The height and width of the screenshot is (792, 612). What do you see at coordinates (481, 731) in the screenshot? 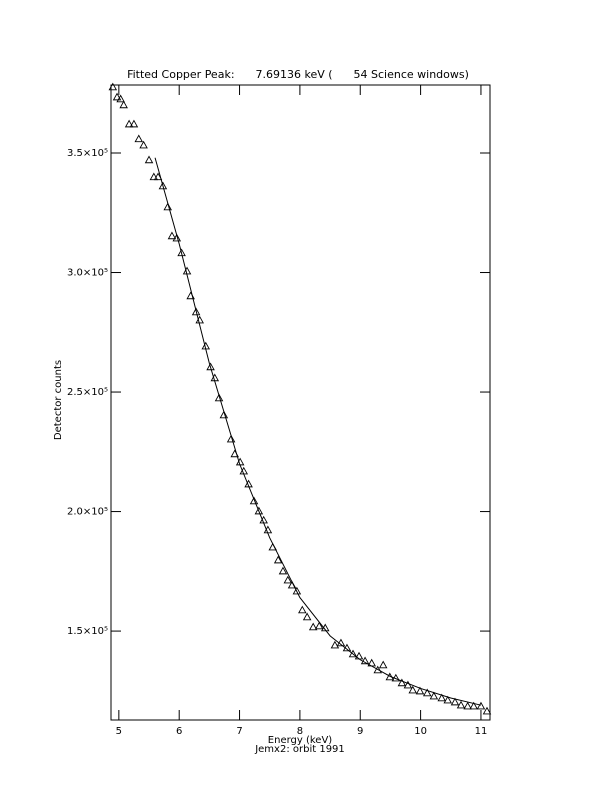
I see `x-tick-label: 11` at bounding box center [481, 731].